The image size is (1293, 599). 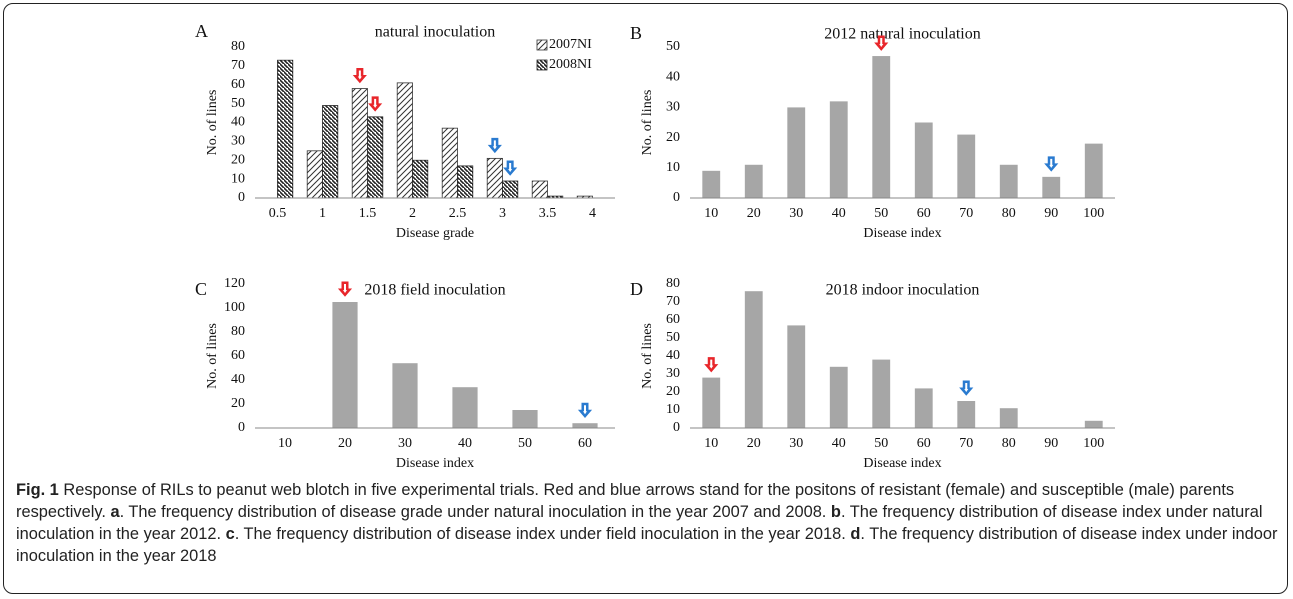 What do you see at coordinates (37, 490) in the screenshot?
I see `caption-label: Fig. 1` at bounding box center [37, 490].